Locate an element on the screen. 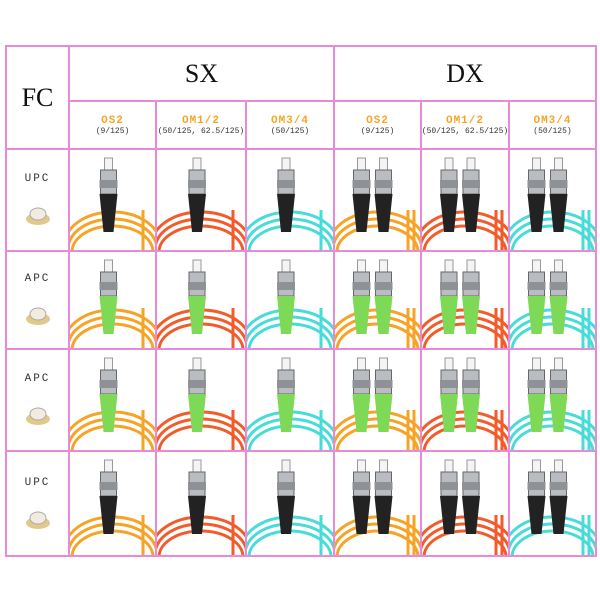 This screenshot has height=600, width=600. group-header: SX is located at coordinates (201, 73).